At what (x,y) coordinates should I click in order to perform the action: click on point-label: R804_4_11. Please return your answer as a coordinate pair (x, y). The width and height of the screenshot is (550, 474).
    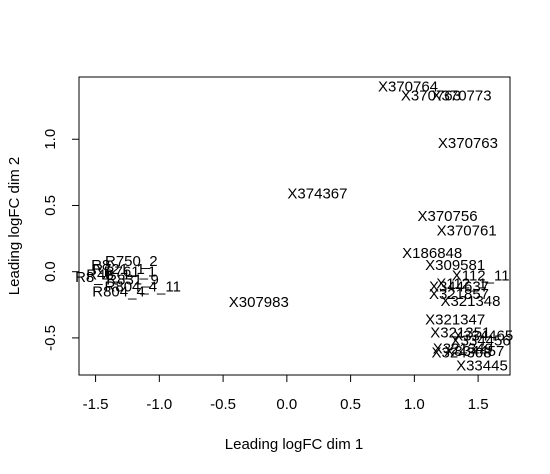
    Looking at the image, I should click on (143, 286).